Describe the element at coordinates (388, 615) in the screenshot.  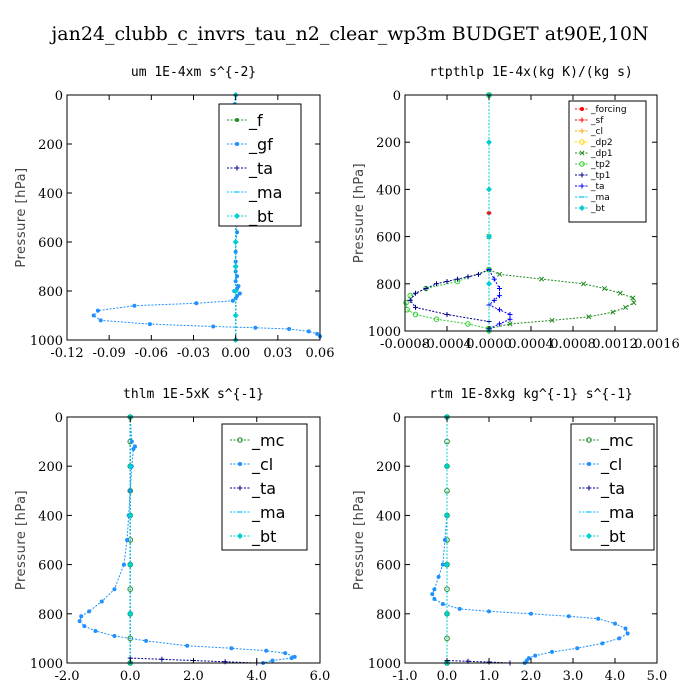
I see `y-tick-label: 800` at that location.